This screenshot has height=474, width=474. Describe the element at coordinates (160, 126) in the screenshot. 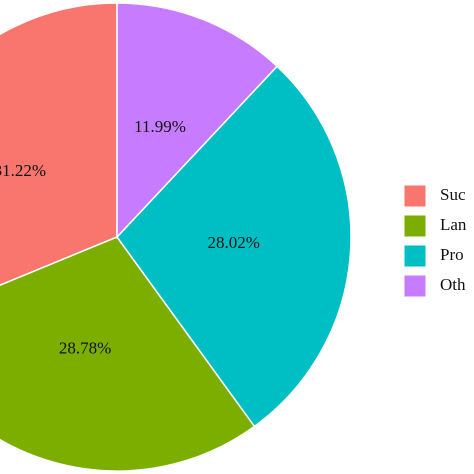

I see `data-label: 11.99%` at that location.